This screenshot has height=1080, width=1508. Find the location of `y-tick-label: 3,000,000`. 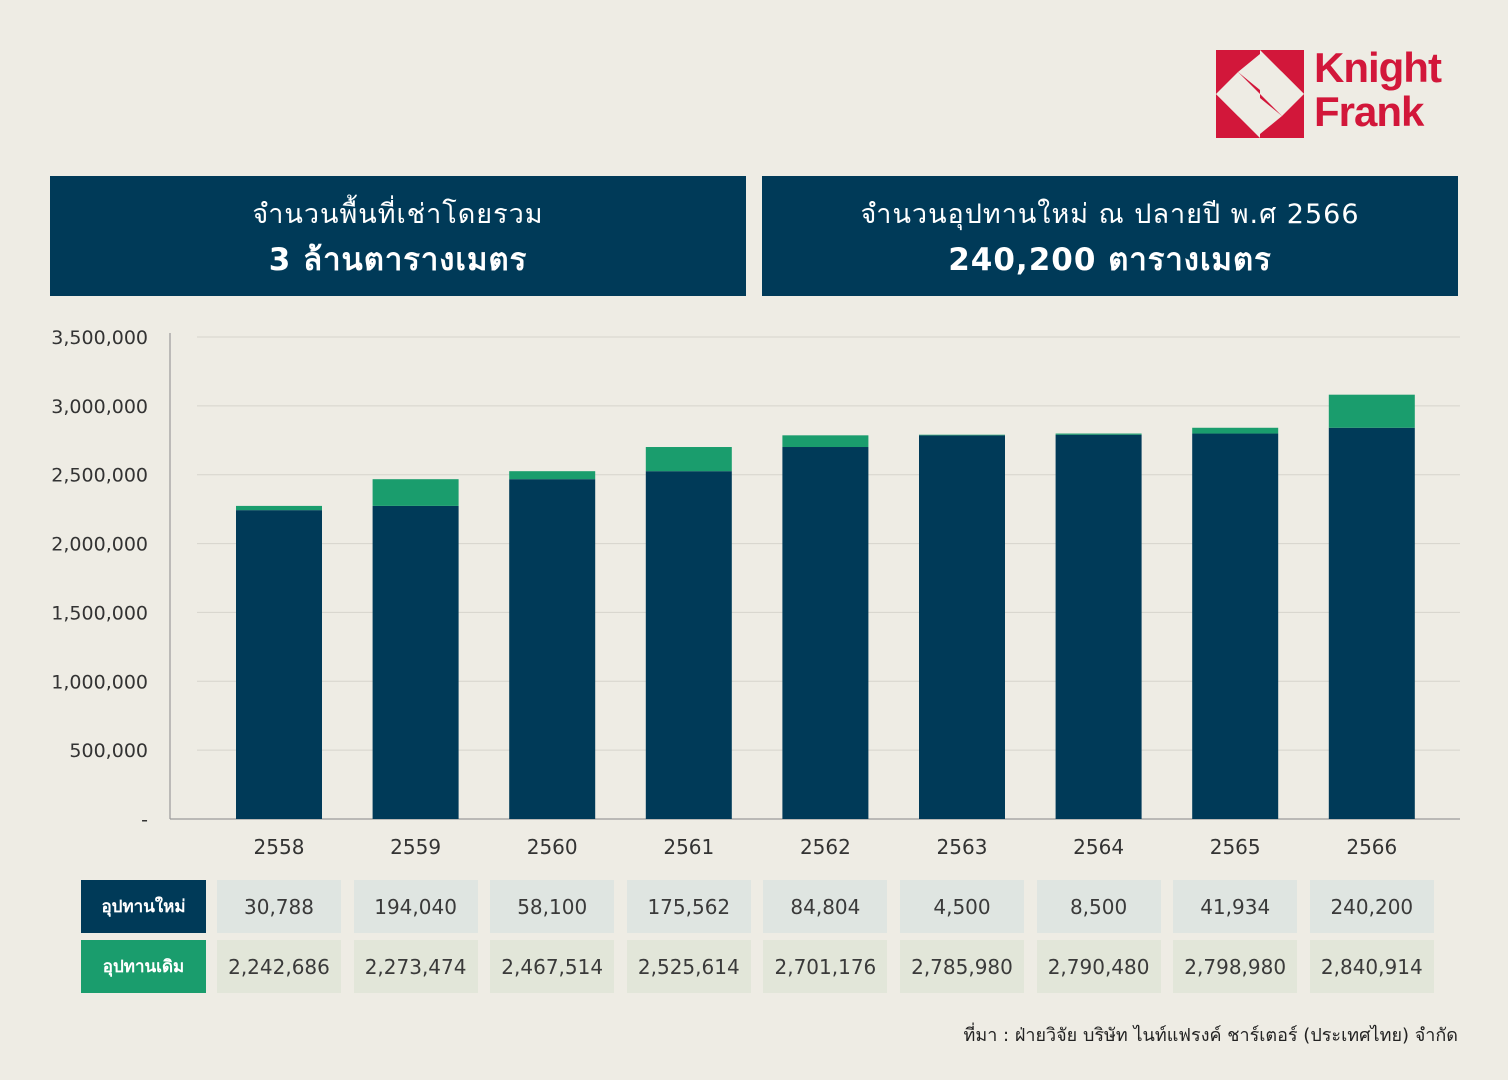

y-tick-label: 3,000,000 is located at coordinates (99, 407).